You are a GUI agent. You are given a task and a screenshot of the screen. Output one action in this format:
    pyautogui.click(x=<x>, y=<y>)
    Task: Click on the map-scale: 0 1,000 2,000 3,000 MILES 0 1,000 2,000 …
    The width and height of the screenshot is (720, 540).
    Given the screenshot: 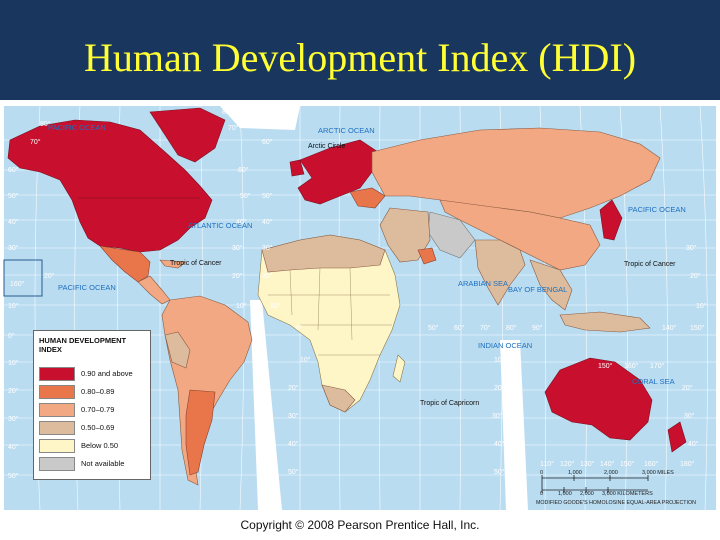 What is the action you would take?
    pyautogui.click(x=625, y=489)
    